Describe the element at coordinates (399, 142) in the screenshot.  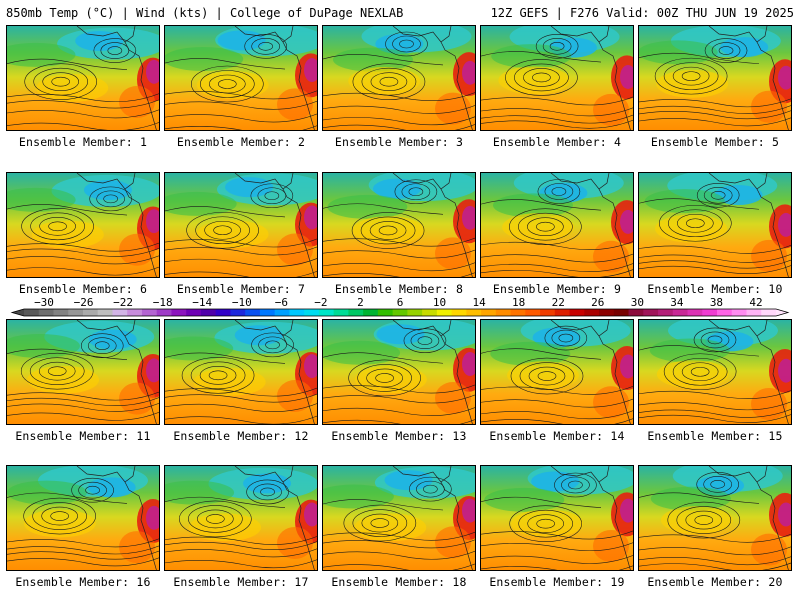
I see `ensemble-member-label: Ensemble Member: 3` at that location.